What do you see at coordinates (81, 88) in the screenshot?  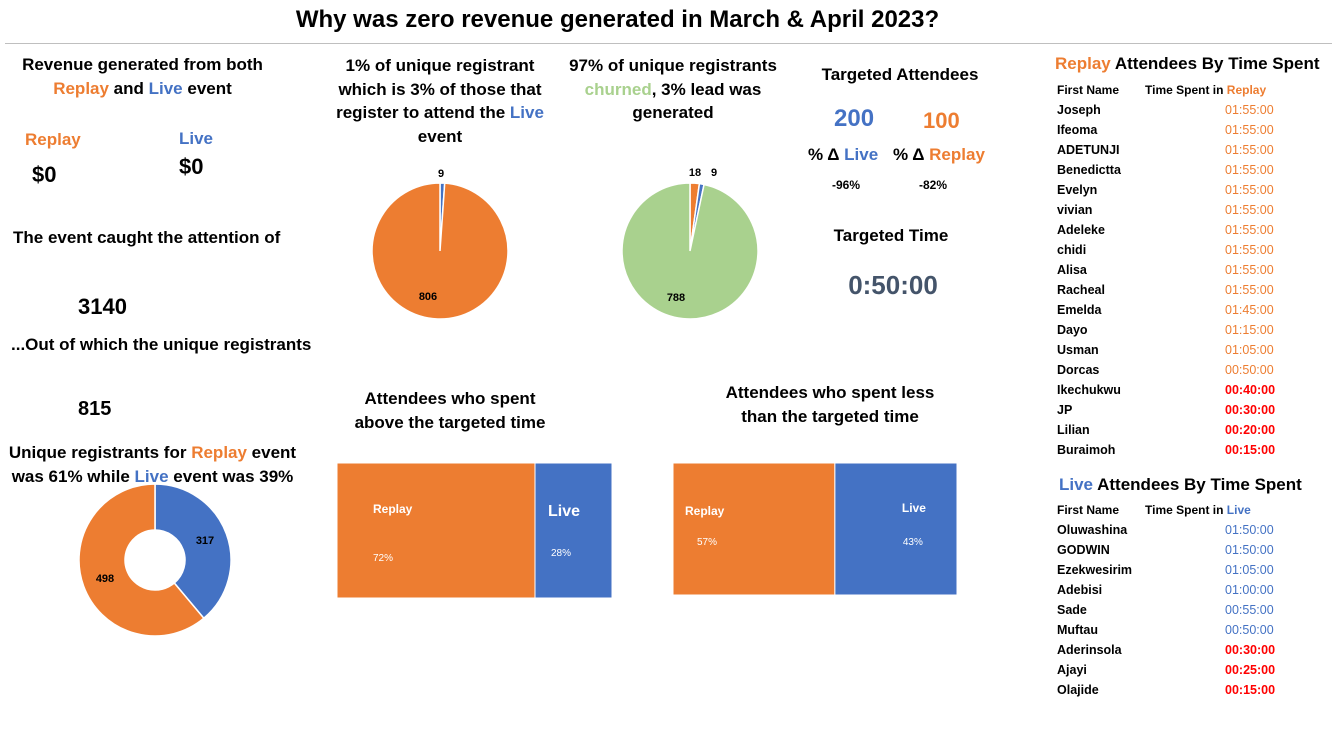 I see `revenue-heading-replay: Replay` at bounding box center [81, 88].